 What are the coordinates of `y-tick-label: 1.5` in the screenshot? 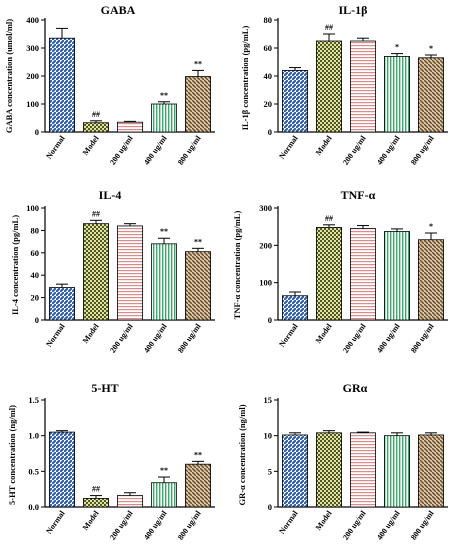 It's located at (33, 400).